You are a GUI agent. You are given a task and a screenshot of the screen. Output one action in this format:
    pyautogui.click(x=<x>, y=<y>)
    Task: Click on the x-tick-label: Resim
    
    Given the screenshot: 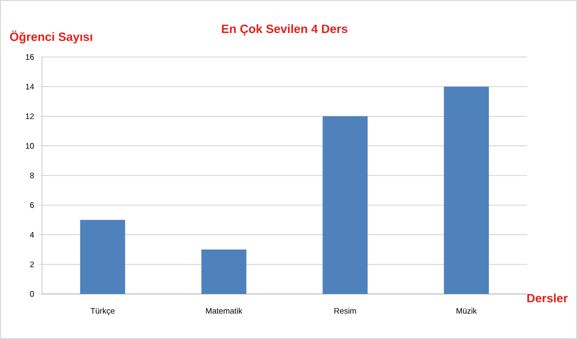 What is the action you would take?
    pyautogui.click(x=345, y=311)
    